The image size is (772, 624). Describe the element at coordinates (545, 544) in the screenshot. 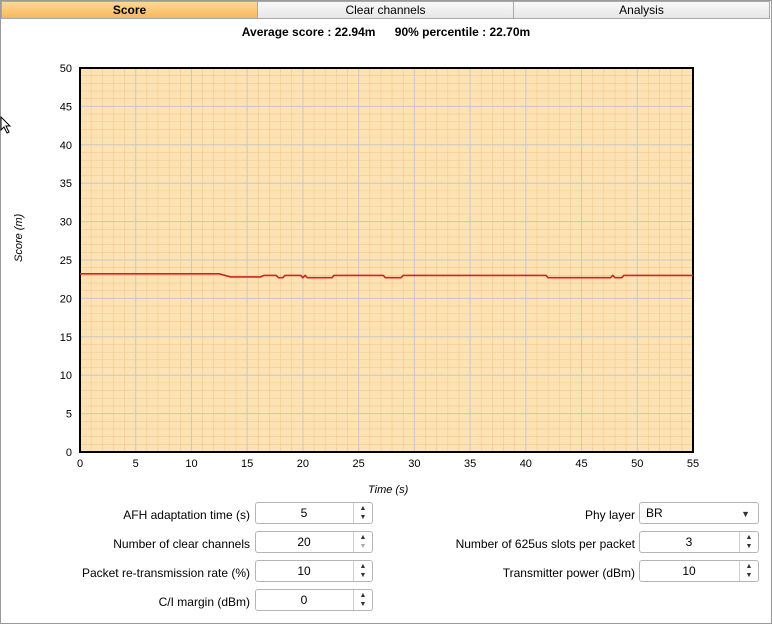

I see `slots-per-packet-label: Number of 625us slots per packet` at that location.